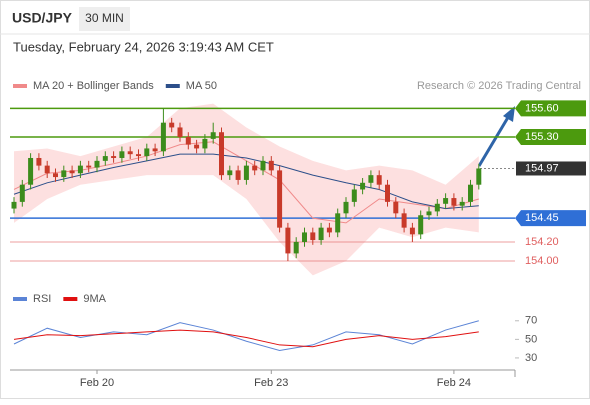 The height and width of the screenshot is (405, 590). I want to click on forecast-arrow, so click(494, 140).